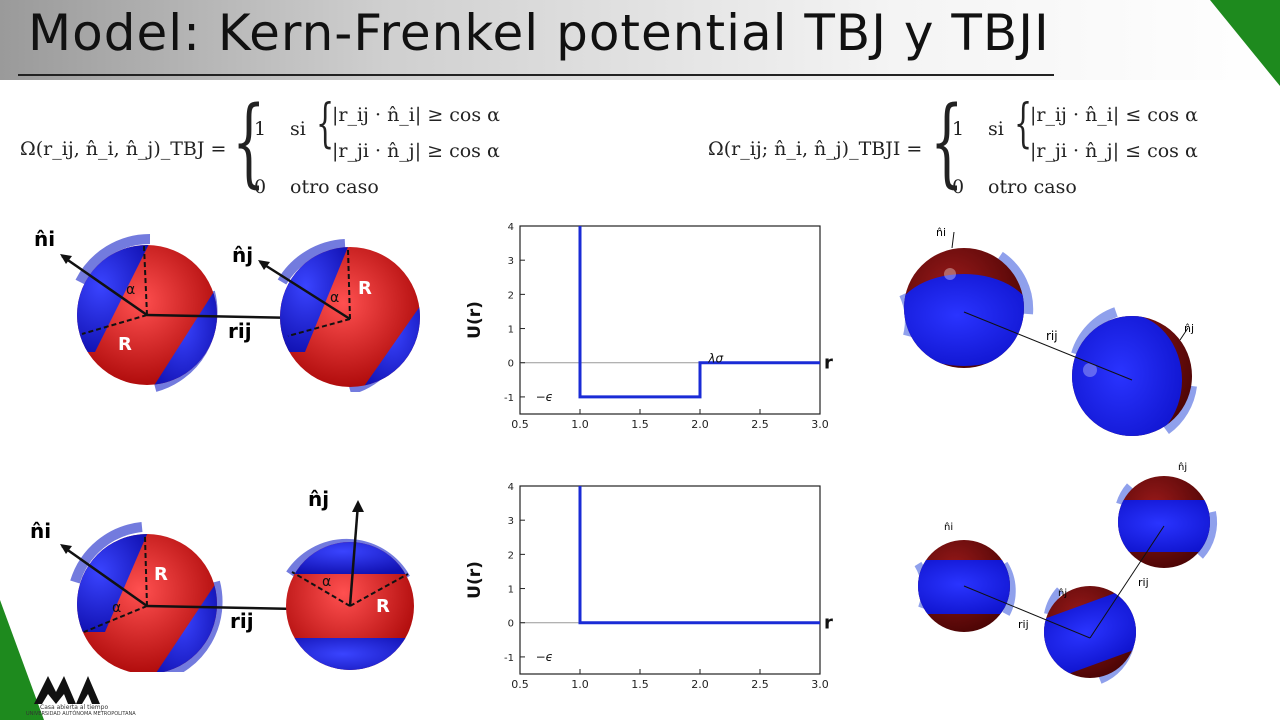 The width and height of the screenshot is (1280, 720). I want to click on equation-tbj-case1-word: si, so click(298, 129).